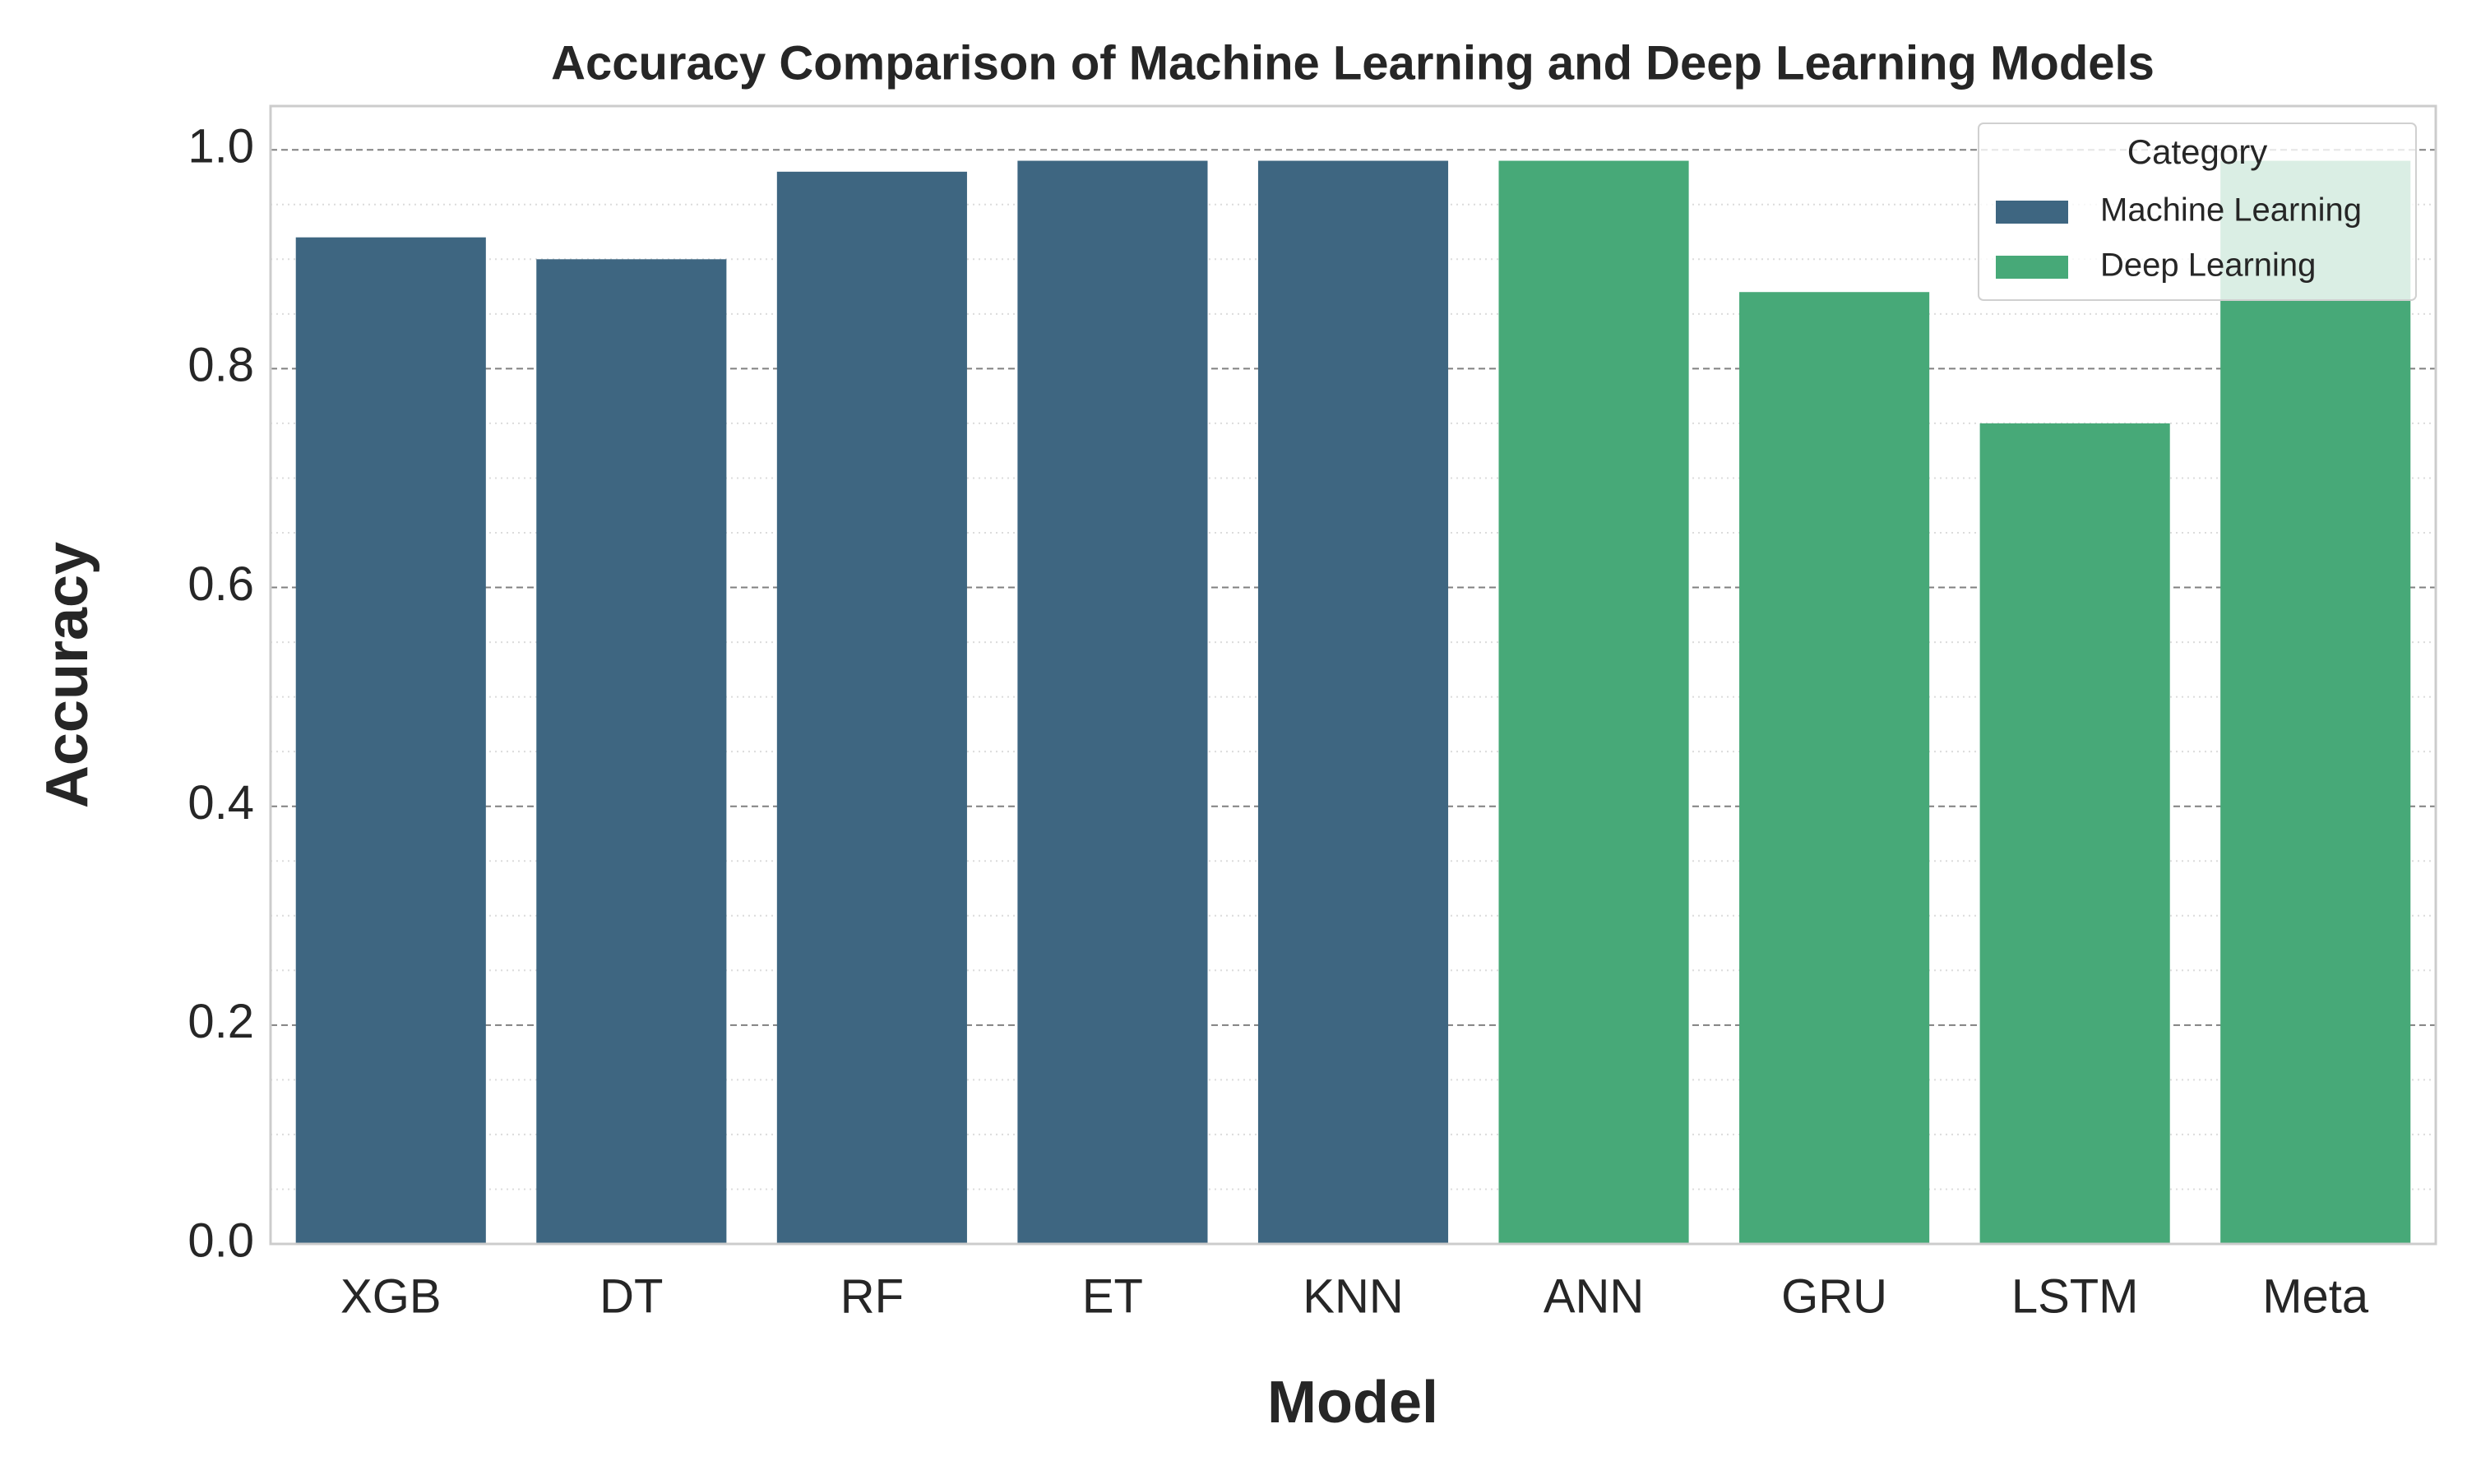 The width and height of the screenshot is (2467, 1484). What do you see at coordinates (220, 146) in the screenshot?
I see `y-tick-label: 1.0` at bounding box center [220, 146].